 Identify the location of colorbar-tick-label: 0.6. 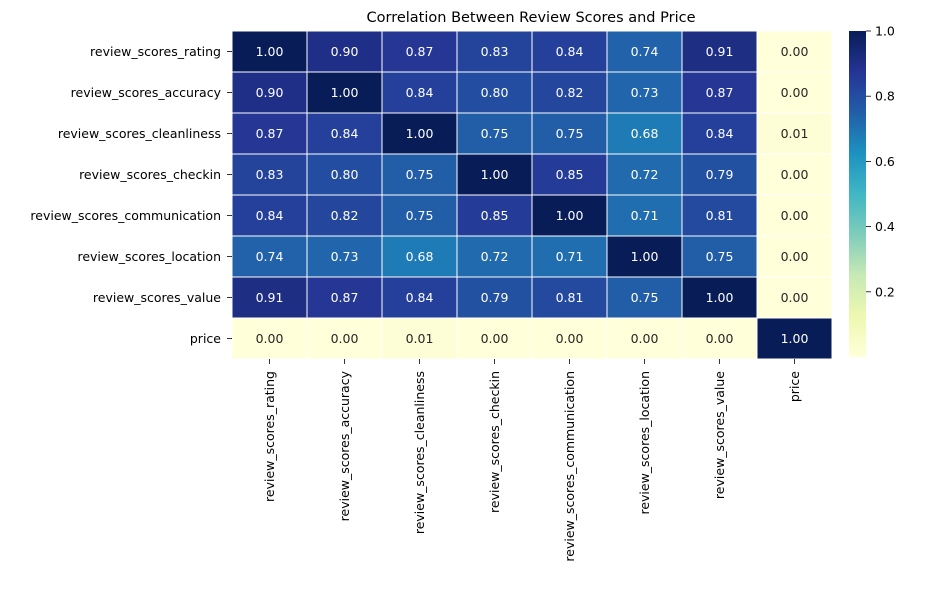
(885, 161).